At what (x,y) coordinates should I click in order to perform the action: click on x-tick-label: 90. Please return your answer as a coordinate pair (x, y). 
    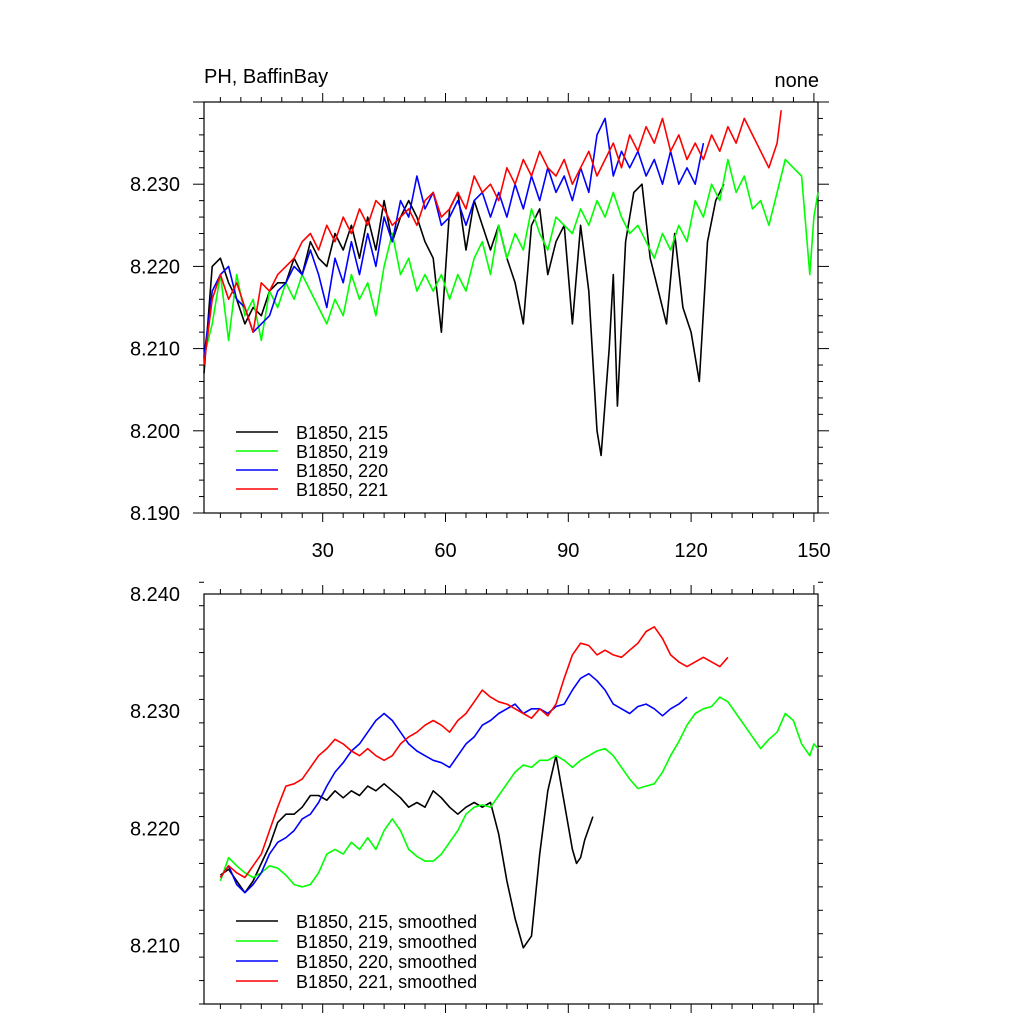
    Looking at the image, I should click on (568, 551).